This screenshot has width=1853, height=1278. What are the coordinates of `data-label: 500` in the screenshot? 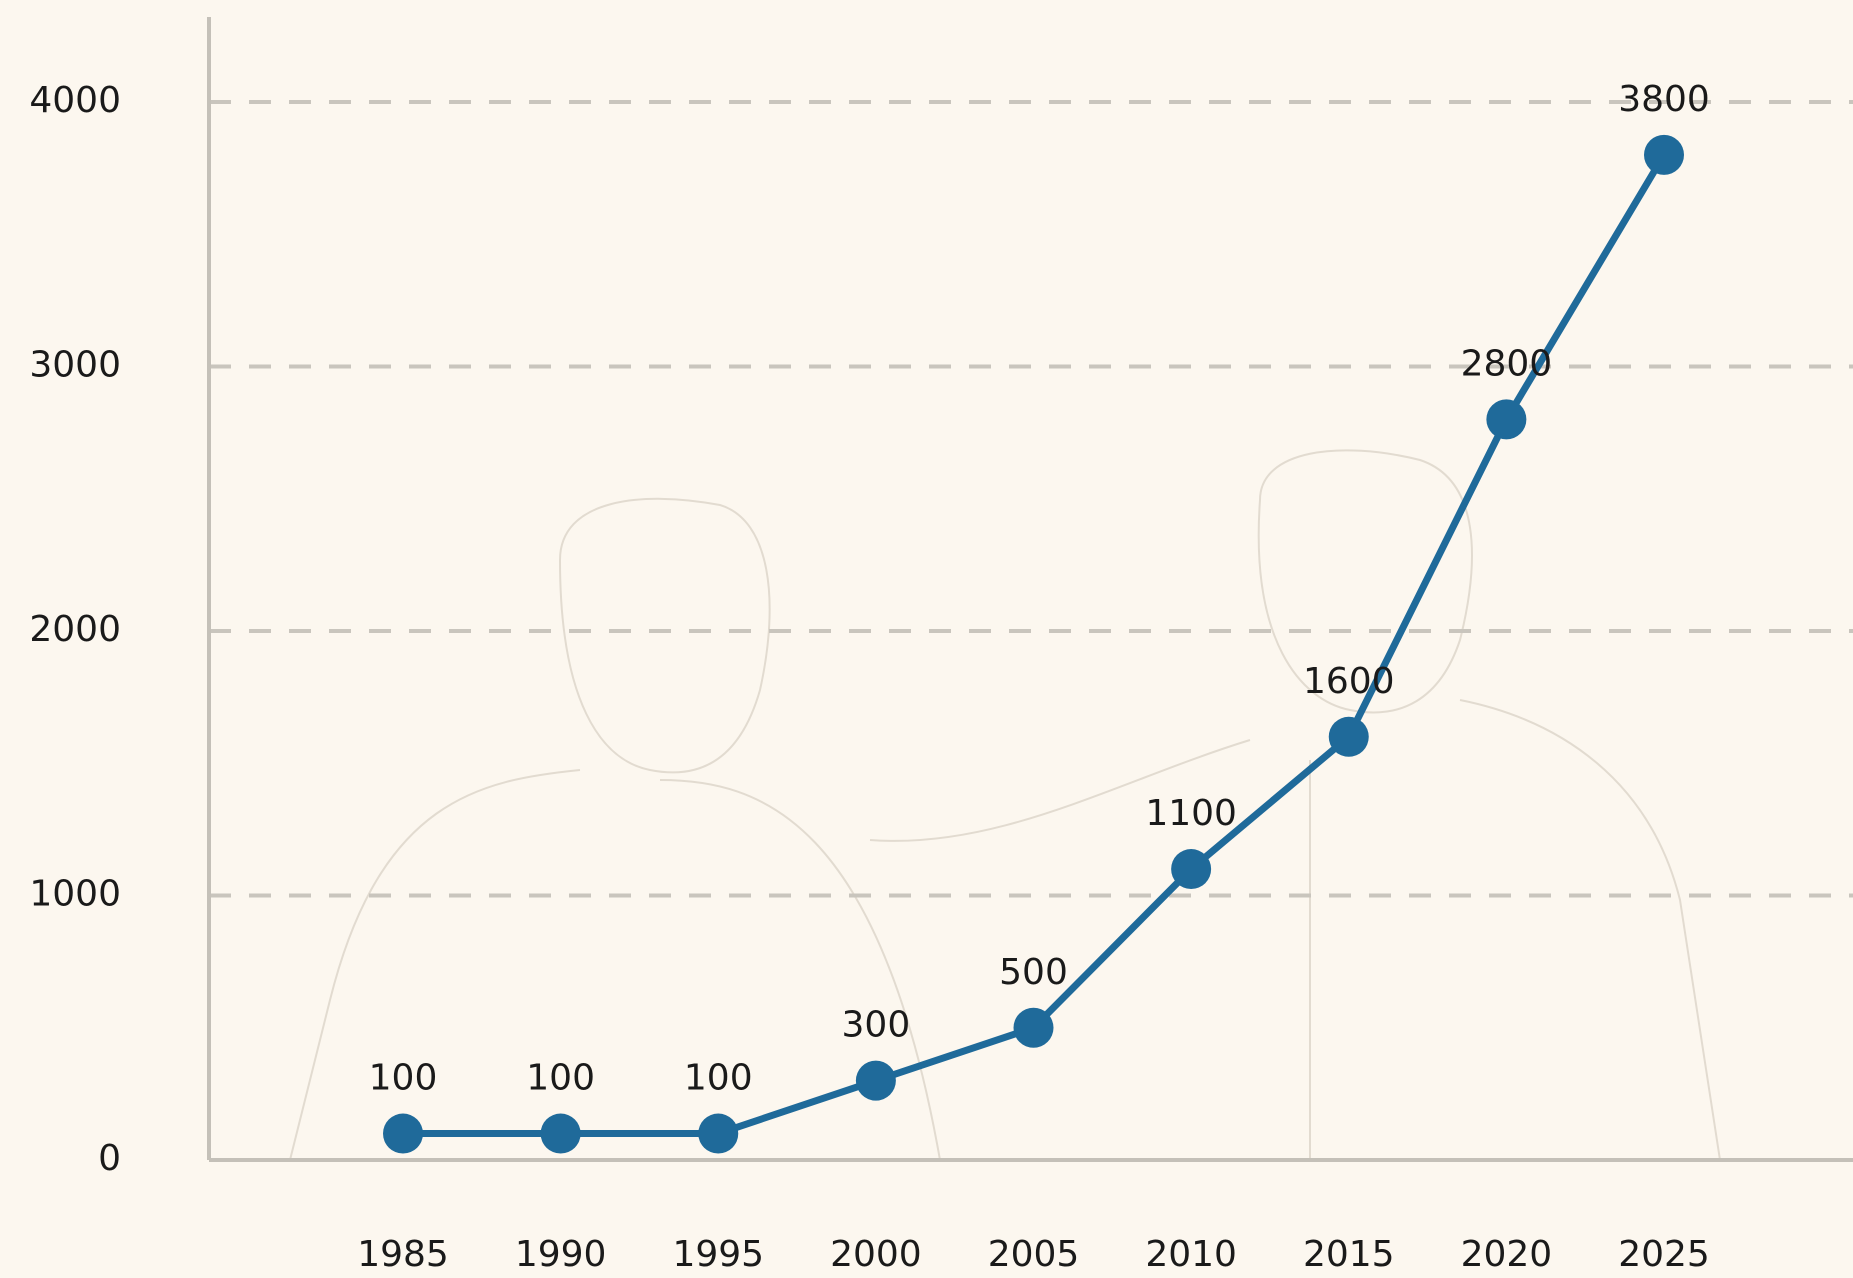 It's located at (1033, 972).